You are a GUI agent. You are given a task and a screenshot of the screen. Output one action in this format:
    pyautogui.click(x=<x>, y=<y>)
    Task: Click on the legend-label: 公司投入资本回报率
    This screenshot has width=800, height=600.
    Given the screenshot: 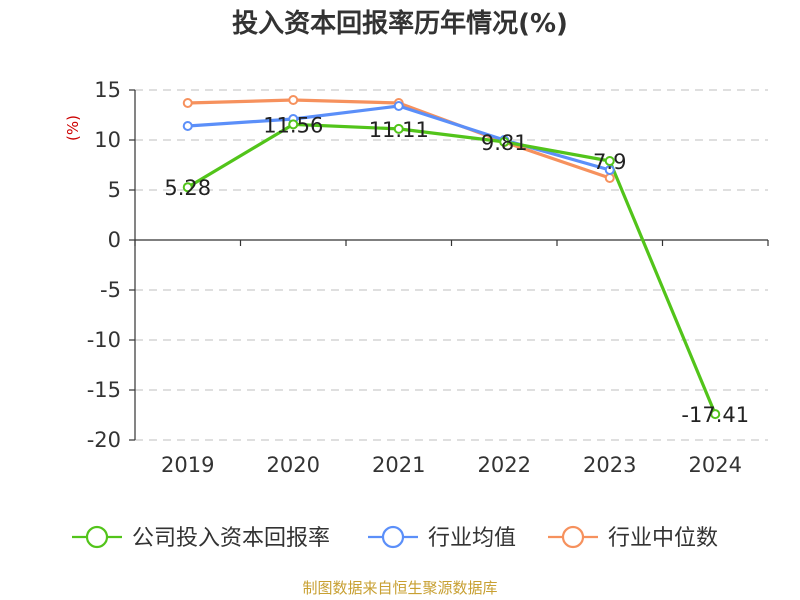 What is the action you would take?
    pyautogui.click(x=231, y=538)
    